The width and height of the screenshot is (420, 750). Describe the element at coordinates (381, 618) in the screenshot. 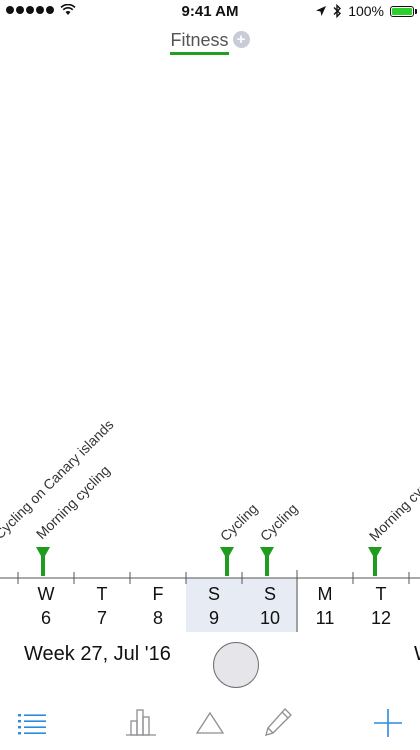

I see `day-number: 12` at that location.